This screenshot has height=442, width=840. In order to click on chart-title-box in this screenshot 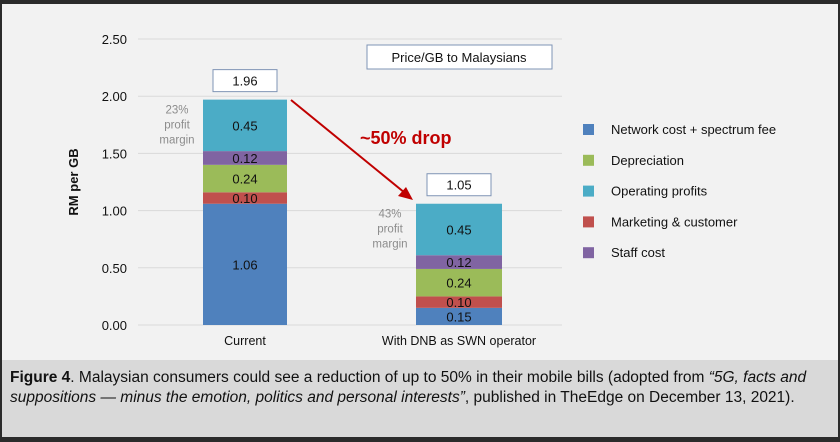, I will do `click(459, 57)`.